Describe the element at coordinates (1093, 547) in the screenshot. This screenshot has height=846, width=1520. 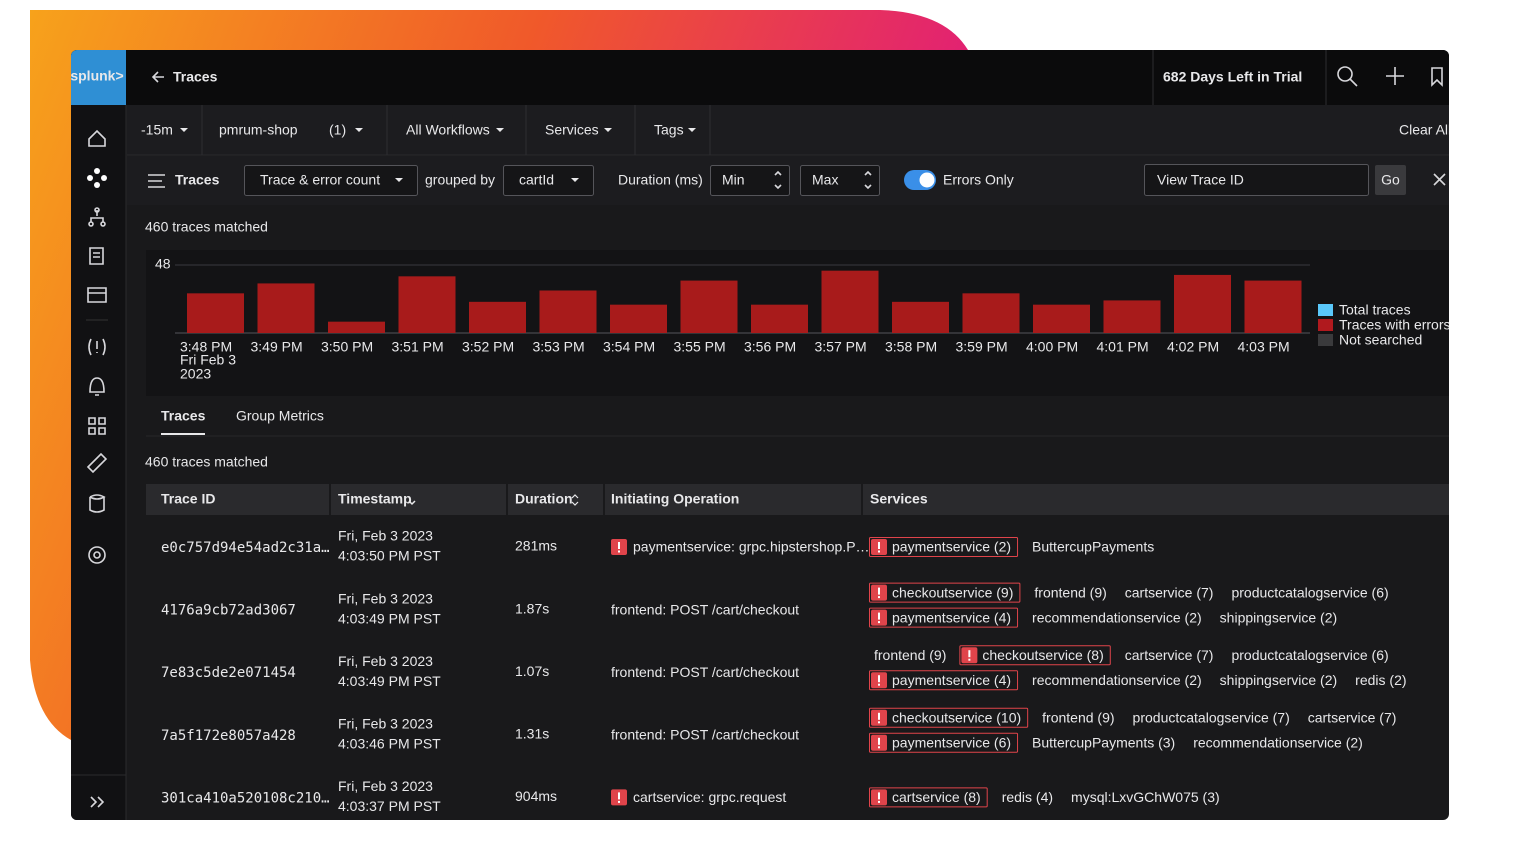
I see `service-chip: ButtercupPayments` at that location.